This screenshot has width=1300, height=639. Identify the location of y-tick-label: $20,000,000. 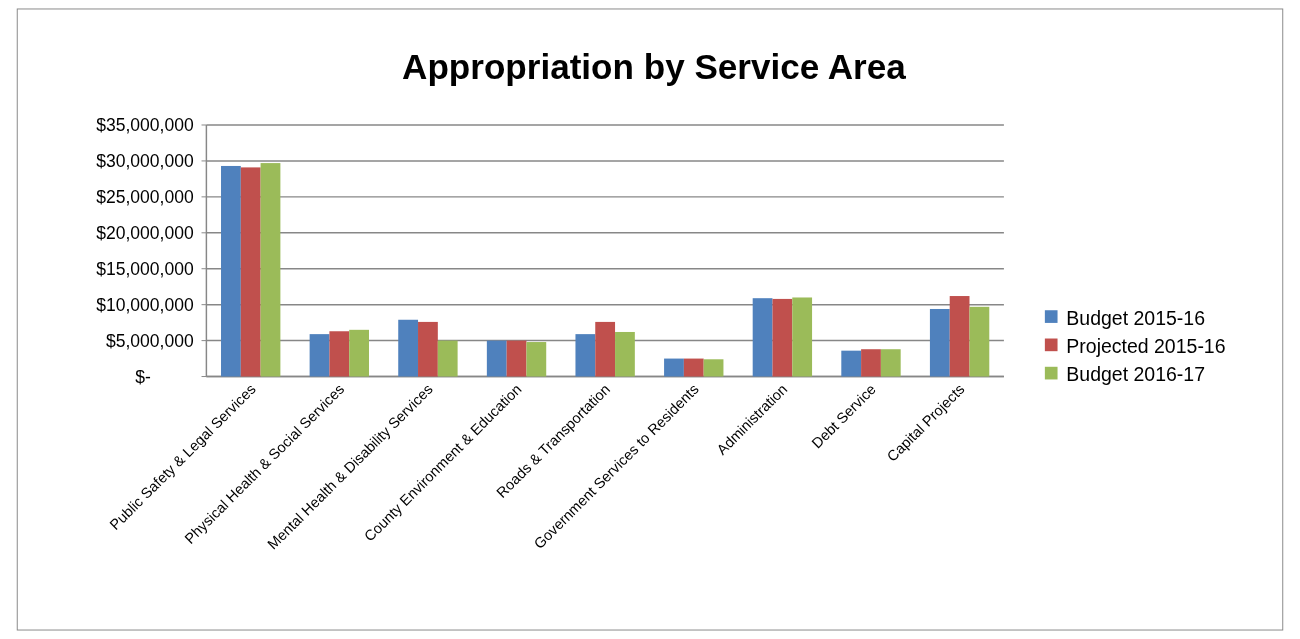
(145, 232).